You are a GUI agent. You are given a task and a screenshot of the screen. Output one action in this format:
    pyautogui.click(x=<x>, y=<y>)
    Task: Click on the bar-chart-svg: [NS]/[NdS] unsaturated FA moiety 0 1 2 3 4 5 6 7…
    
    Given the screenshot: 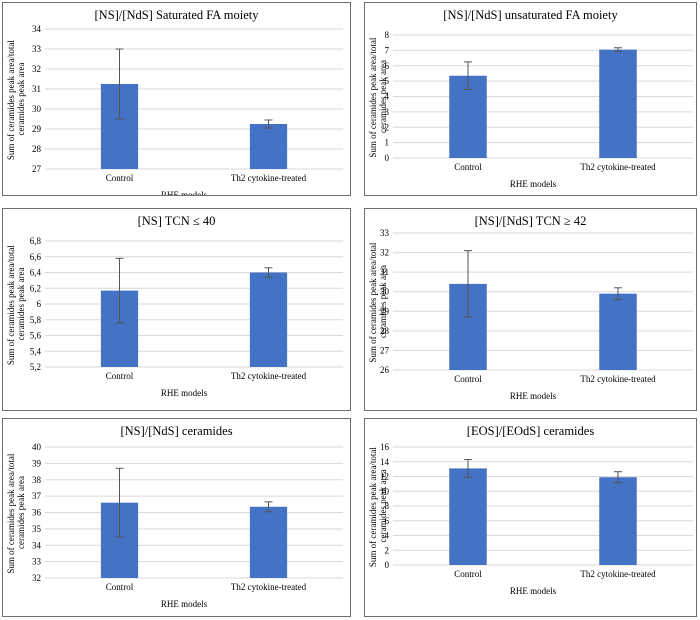 What is the action you would take?
    pyautogui.click(x=530, y=98)
    